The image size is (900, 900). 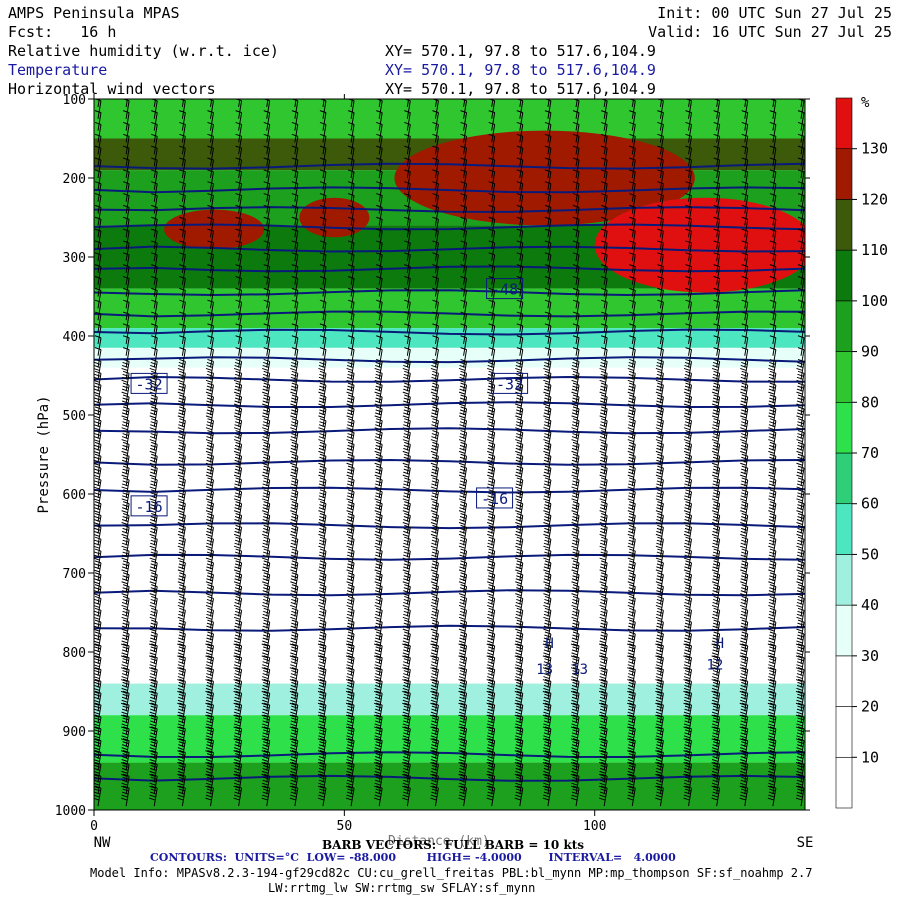 What do you see at coordinates (844, 732) in the screenshot?
I see `colorbar-segment` at bounding box center [844, 732].